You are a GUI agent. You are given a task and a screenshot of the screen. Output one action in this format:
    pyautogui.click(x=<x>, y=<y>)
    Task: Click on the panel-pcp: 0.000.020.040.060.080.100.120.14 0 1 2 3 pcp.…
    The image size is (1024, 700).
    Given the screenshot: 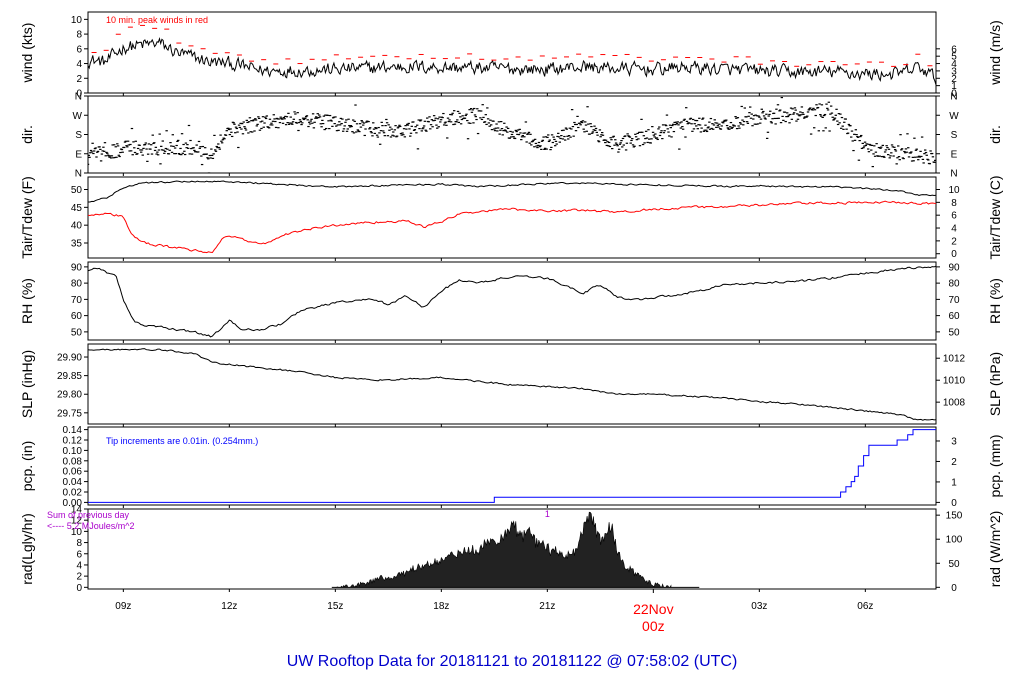 What is the action you would take?
    pyautogui.click(x=511, y=467)
    